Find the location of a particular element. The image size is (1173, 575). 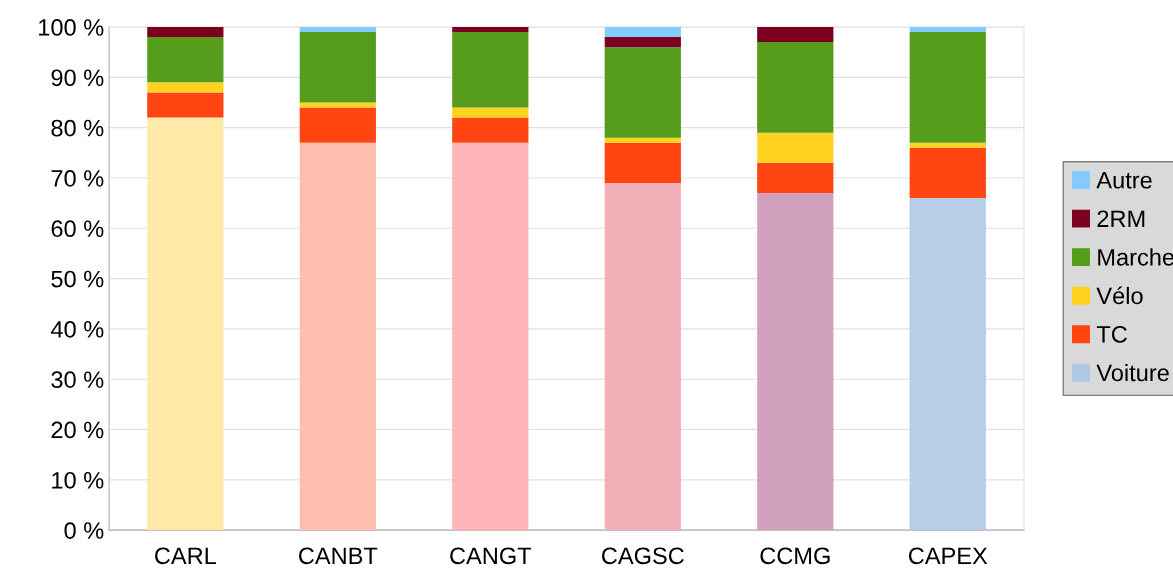

y-tick-label: 20 % is located at coordinates (77, 430).